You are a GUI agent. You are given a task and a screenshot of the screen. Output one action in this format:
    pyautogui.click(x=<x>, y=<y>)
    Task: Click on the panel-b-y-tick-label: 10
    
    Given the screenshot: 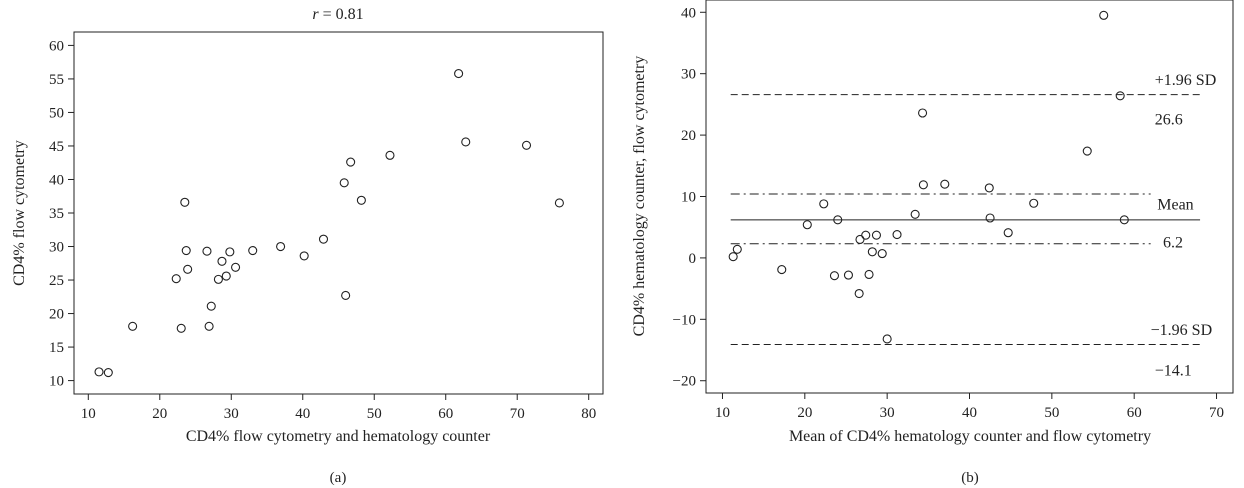 What is the action you would take?
    pyautogui.click(x=688, y=198)
    